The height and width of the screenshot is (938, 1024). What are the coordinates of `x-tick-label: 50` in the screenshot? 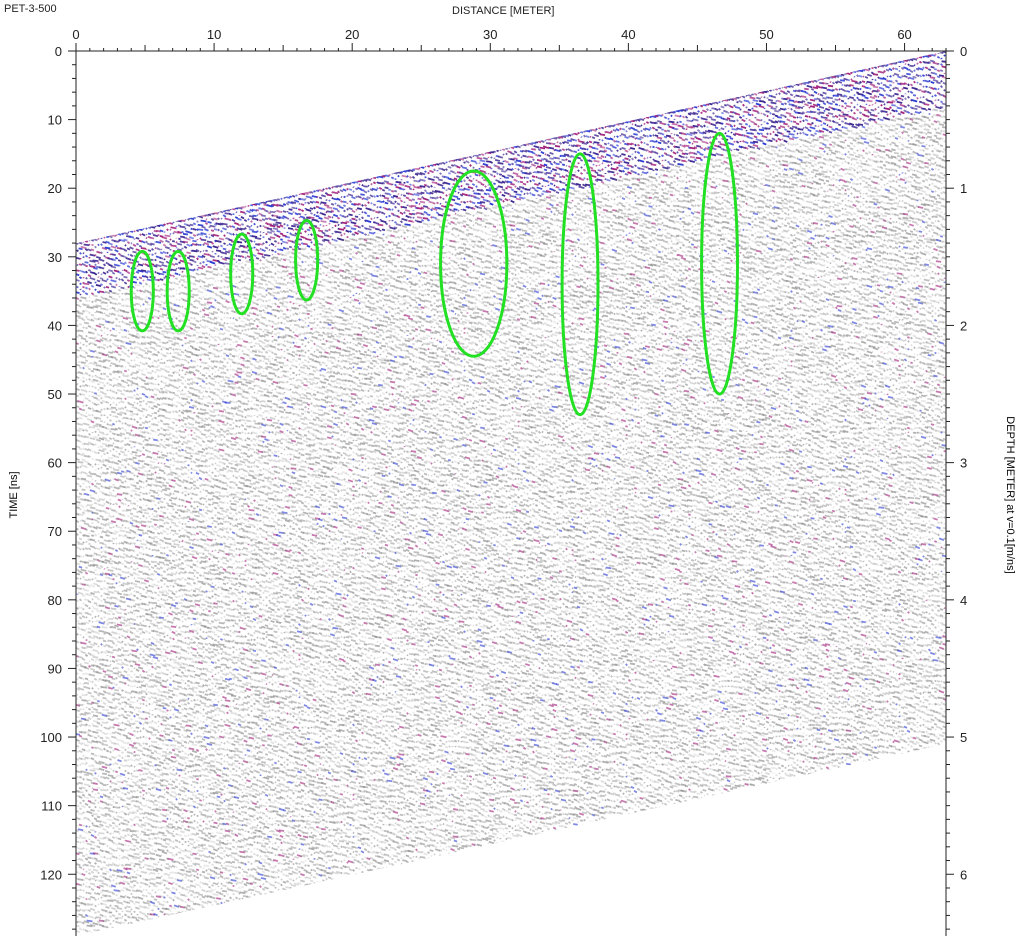 It's located at (766, 34).